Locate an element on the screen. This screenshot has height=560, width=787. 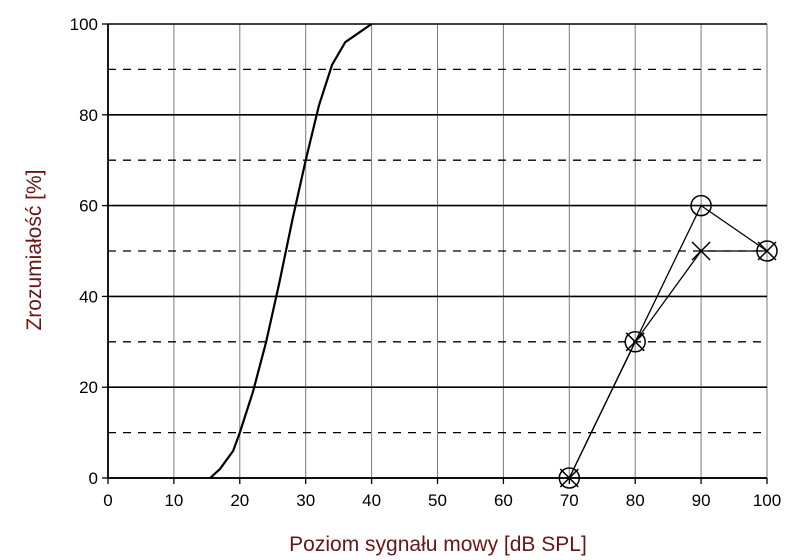
x-tick-label: 60 is located at coordinates (503, 500).